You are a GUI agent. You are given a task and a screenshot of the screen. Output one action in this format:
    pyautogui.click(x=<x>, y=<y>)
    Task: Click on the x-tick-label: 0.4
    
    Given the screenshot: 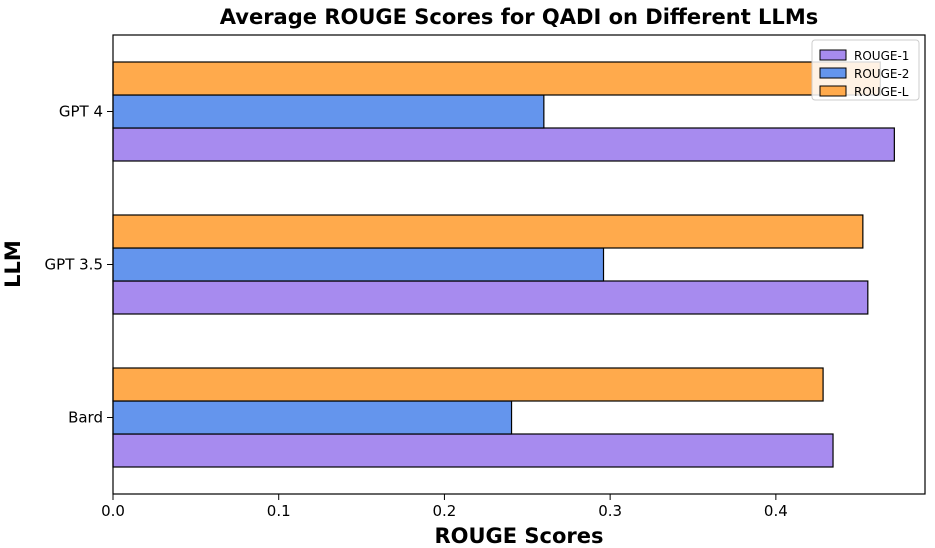 What is the action you would take?
    pyautogui.click(x=776, y=511)
    